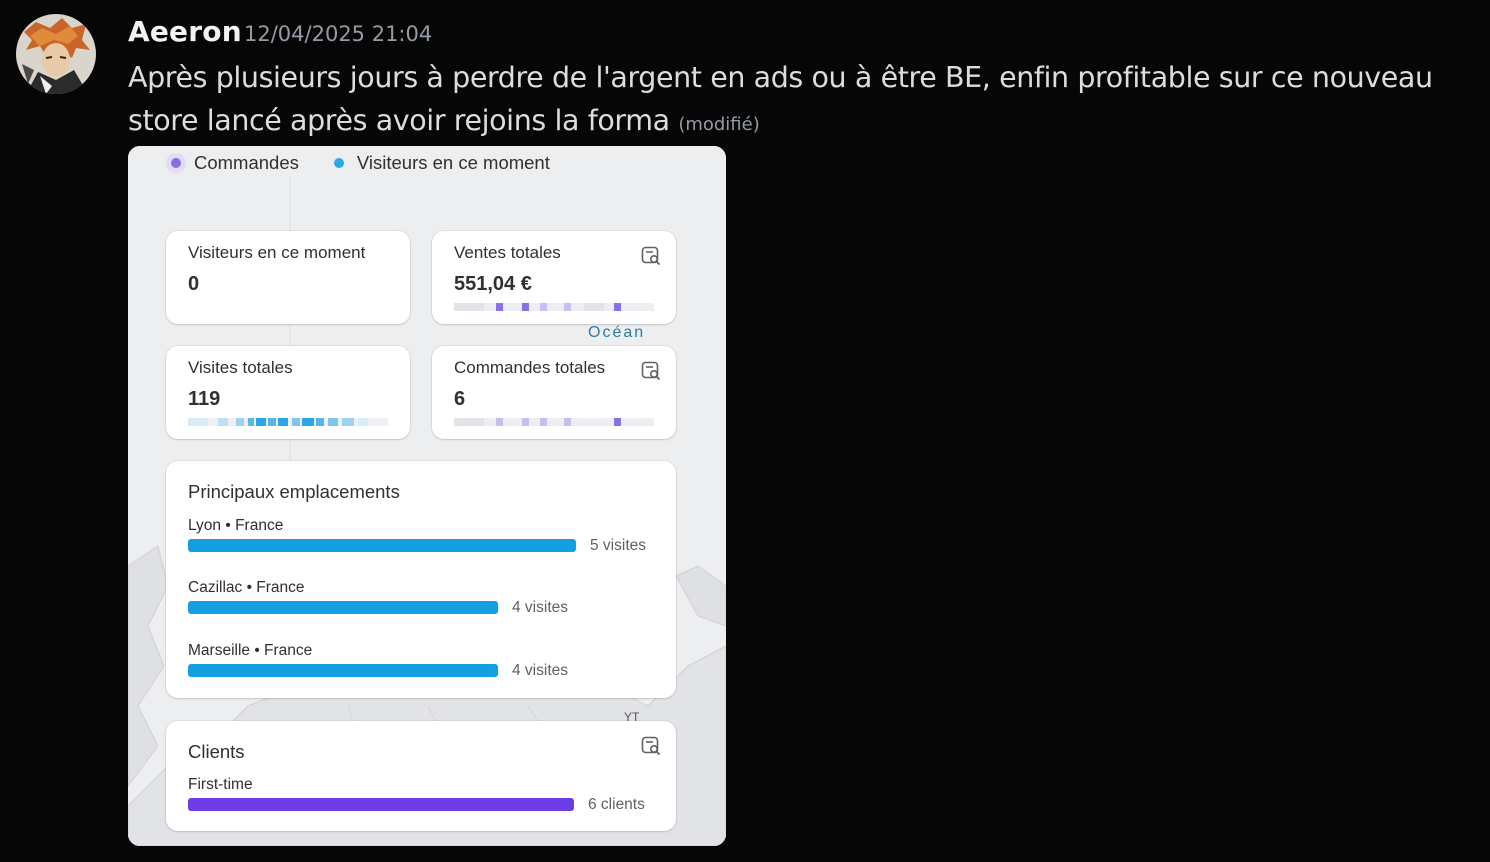 Image resolution: width=1490 pixels, height=862 pixels. Describe the element at coordinates (338, 34) in the screenshot. I see `message-timestamp: 12/04/2025 21:04` at that location.